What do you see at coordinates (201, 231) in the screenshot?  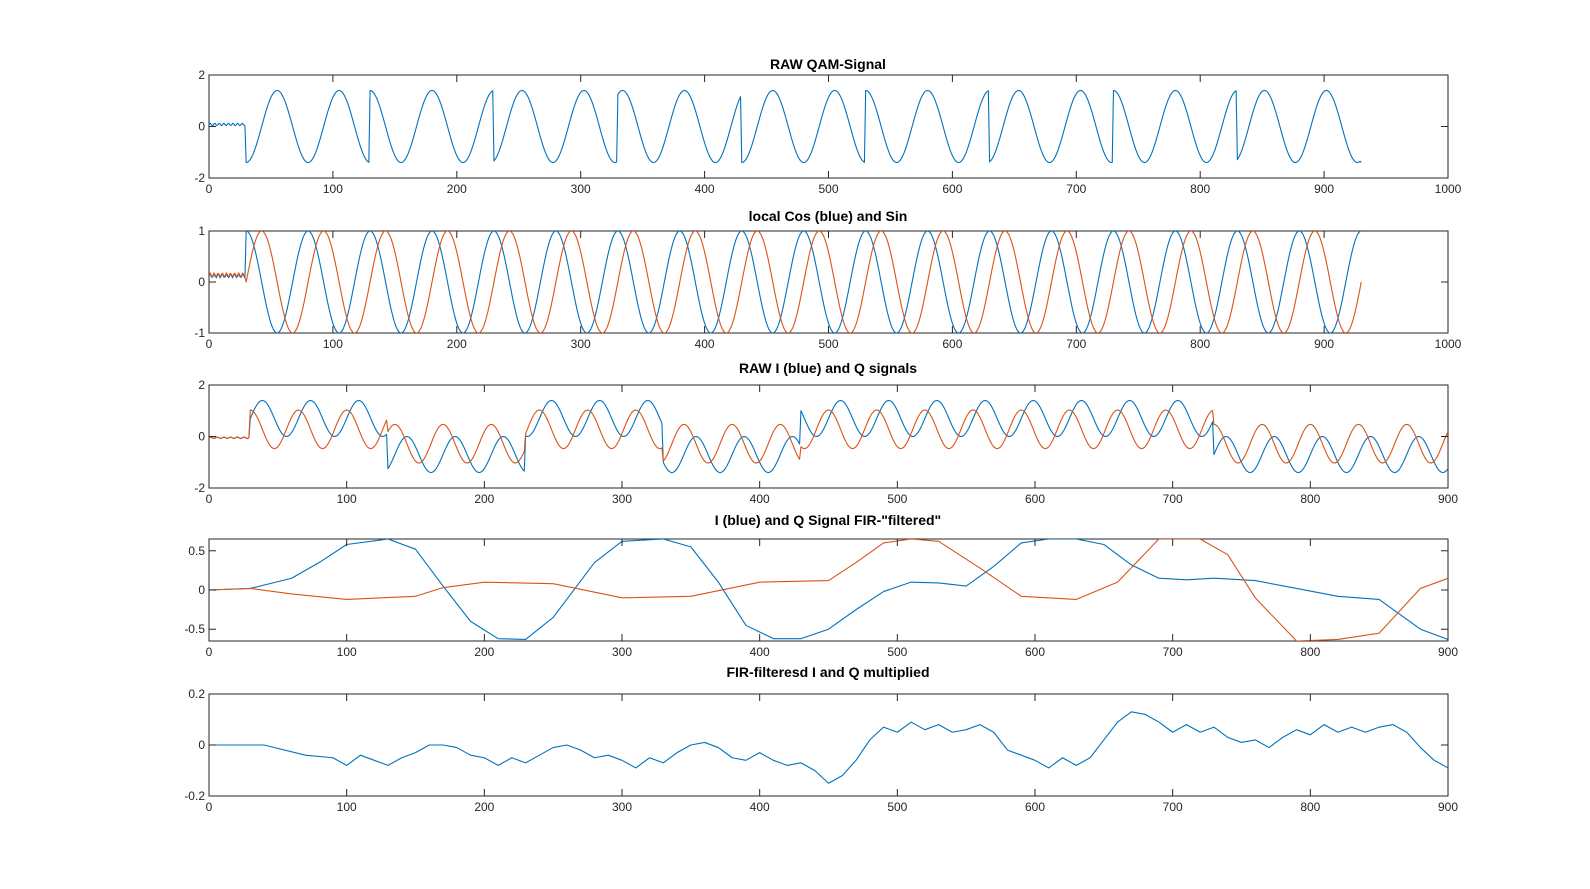 I see `y-tick-label: 1` at bounding box center [201, 231].